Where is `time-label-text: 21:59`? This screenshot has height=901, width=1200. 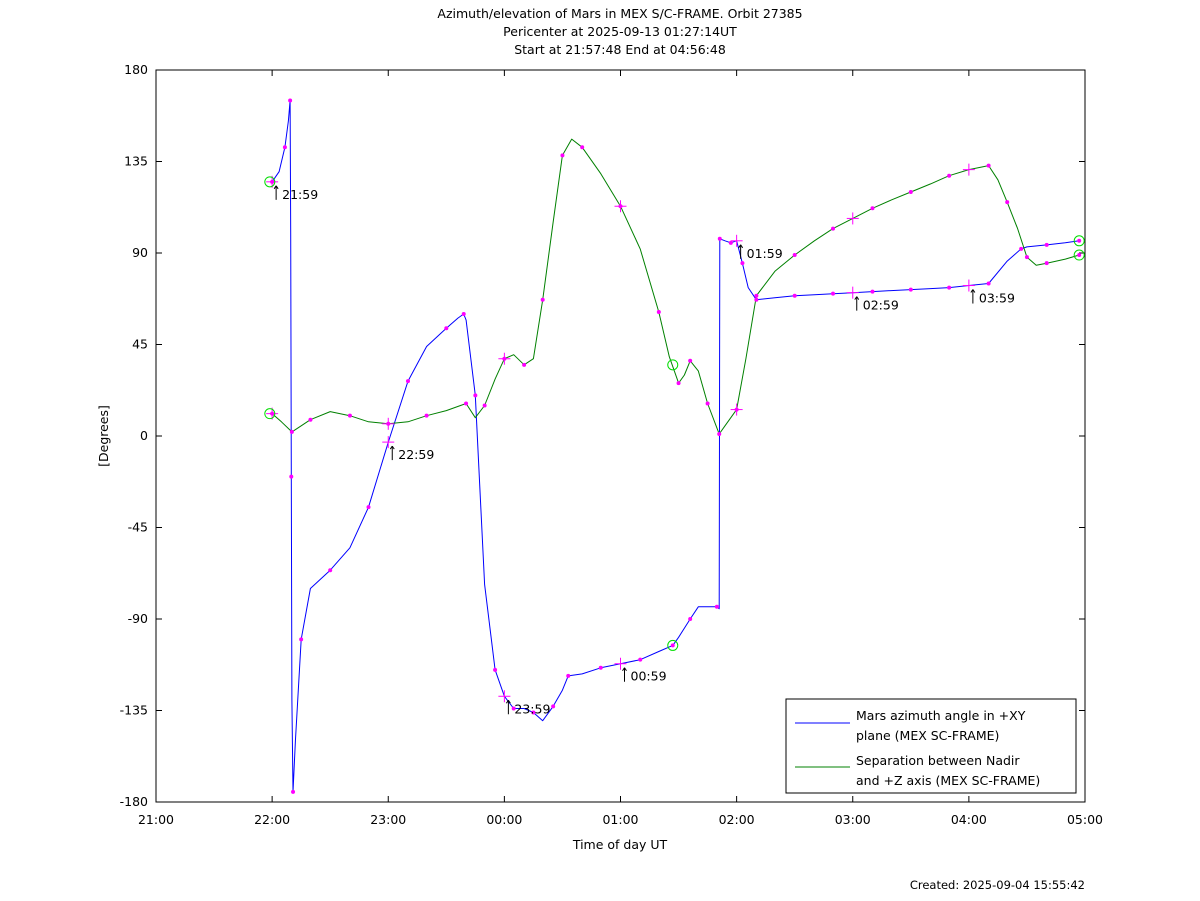
time-label-text: 21:59 is located at coordinates (300, 194).